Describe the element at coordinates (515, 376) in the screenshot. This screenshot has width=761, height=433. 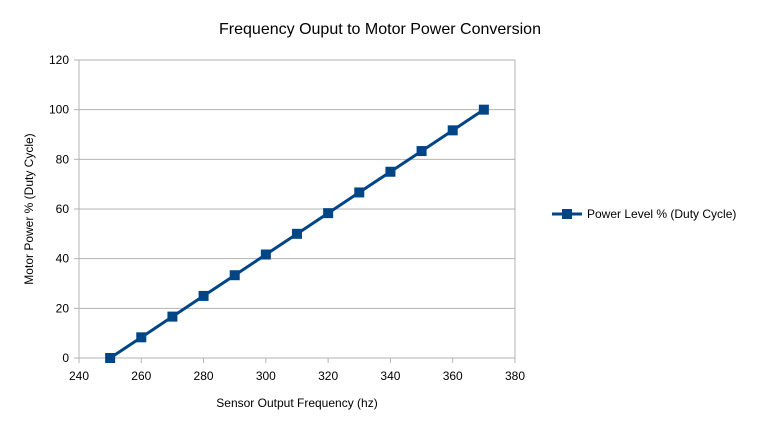
I see `x-tick-label: 380` at that location.